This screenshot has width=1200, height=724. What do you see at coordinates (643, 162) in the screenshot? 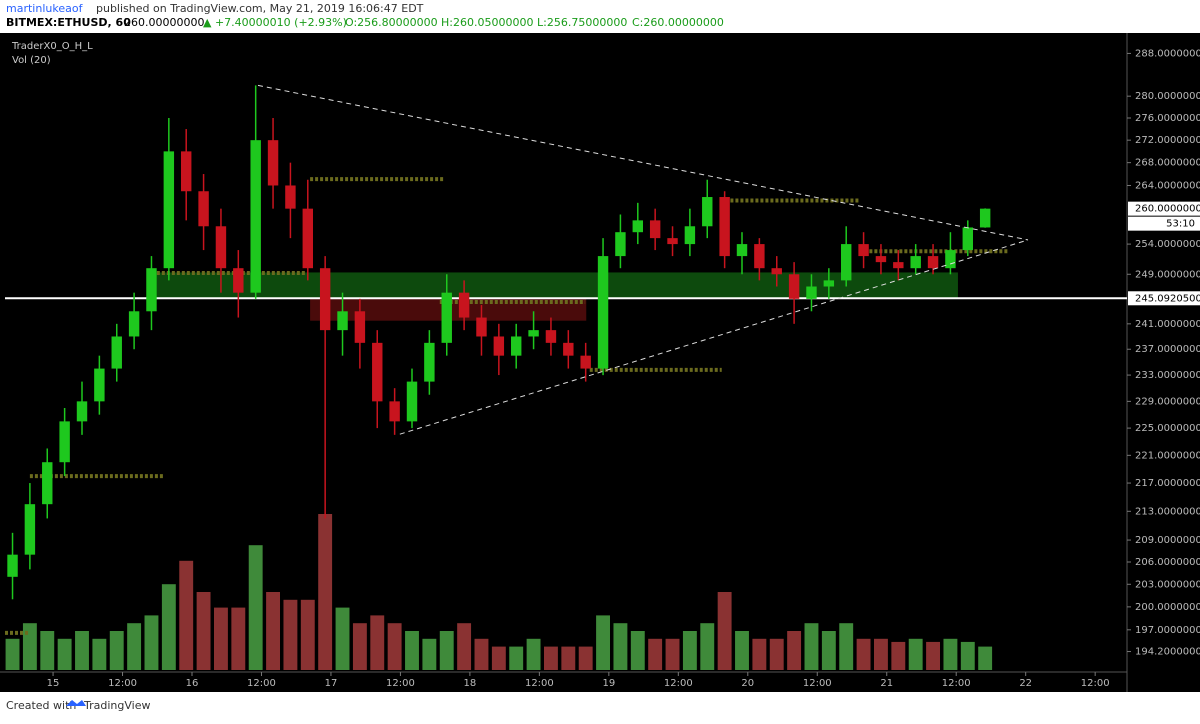
I see `trendline` at bounding box center [643, 162].